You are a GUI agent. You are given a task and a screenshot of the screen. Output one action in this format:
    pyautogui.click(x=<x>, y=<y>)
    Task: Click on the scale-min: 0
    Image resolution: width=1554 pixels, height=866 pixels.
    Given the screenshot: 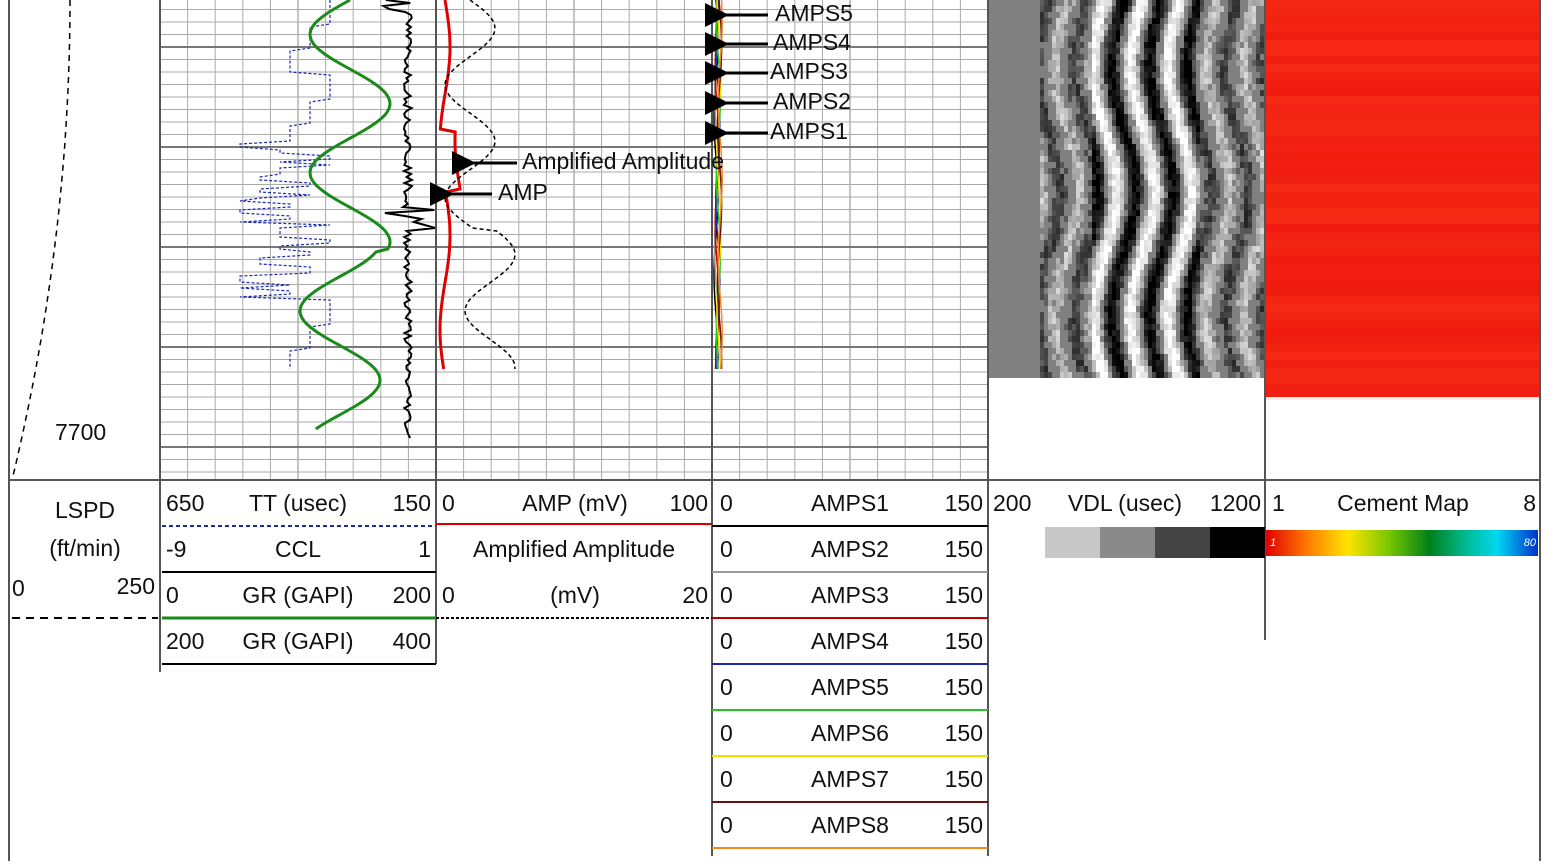 What is the action you would take?
    pyautogui.click(x=726, y=549)
    